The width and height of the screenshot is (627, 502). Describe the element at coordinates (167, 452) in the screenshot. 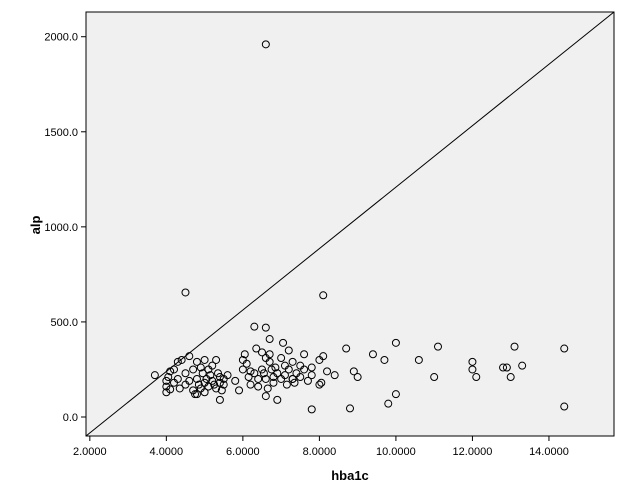

I see `x-tick-label: 4.0000` at that location.